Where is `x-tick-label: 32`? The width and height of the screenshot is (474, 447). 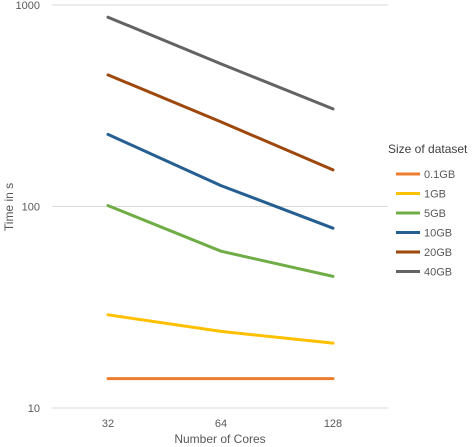 x-tick-label: 32 is located at coordinates (108, 424).